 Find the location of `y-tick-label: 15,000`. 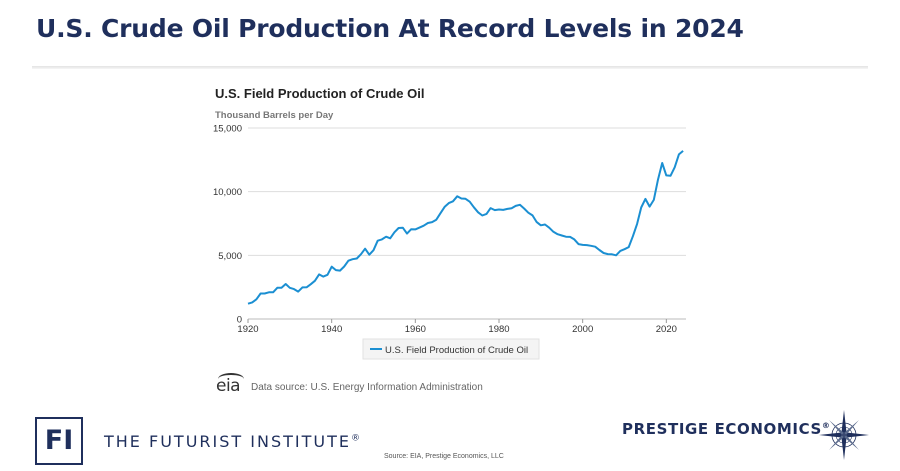

y-tick-label: 15,000 is located at coordinates (227, 129).